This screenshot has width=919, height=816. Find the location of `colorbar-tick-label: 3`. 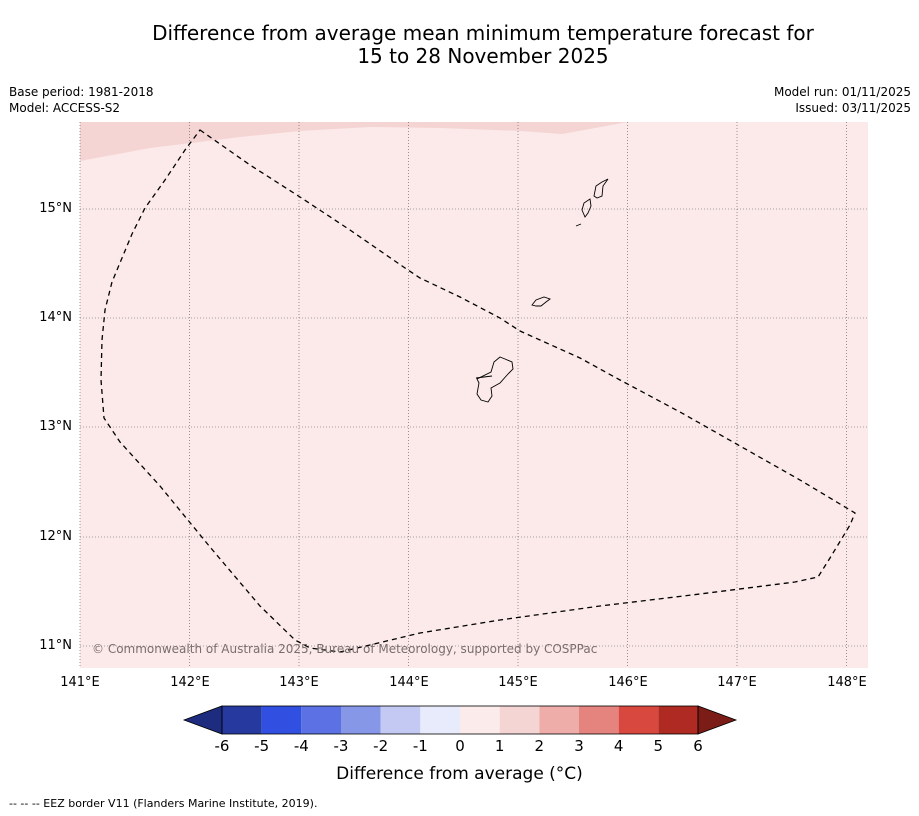

colorbar-tick-label: 3 is located at coordinates (579, 746).